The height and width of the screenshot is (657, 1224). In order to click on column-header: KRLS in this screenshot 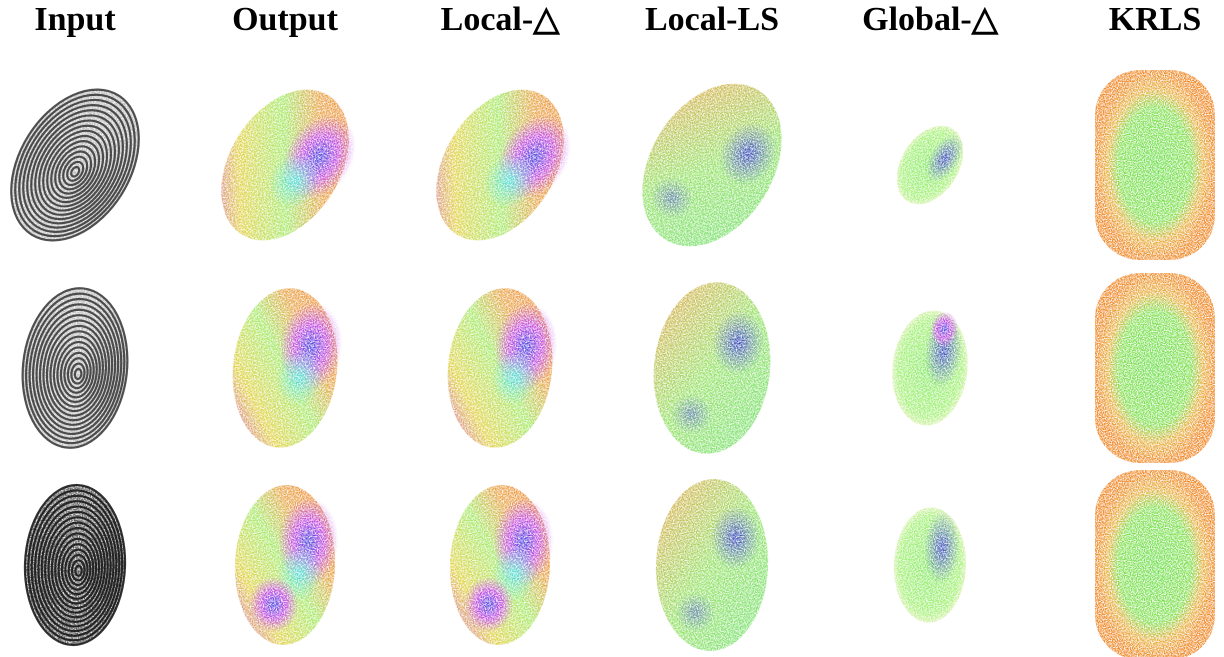, I will do `click(1155, 19)`.